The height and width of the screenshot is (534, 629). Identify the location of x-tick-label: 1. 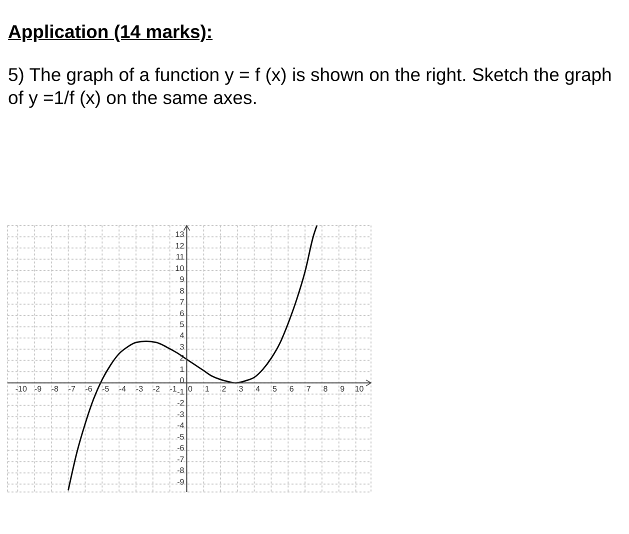
(207, 389).